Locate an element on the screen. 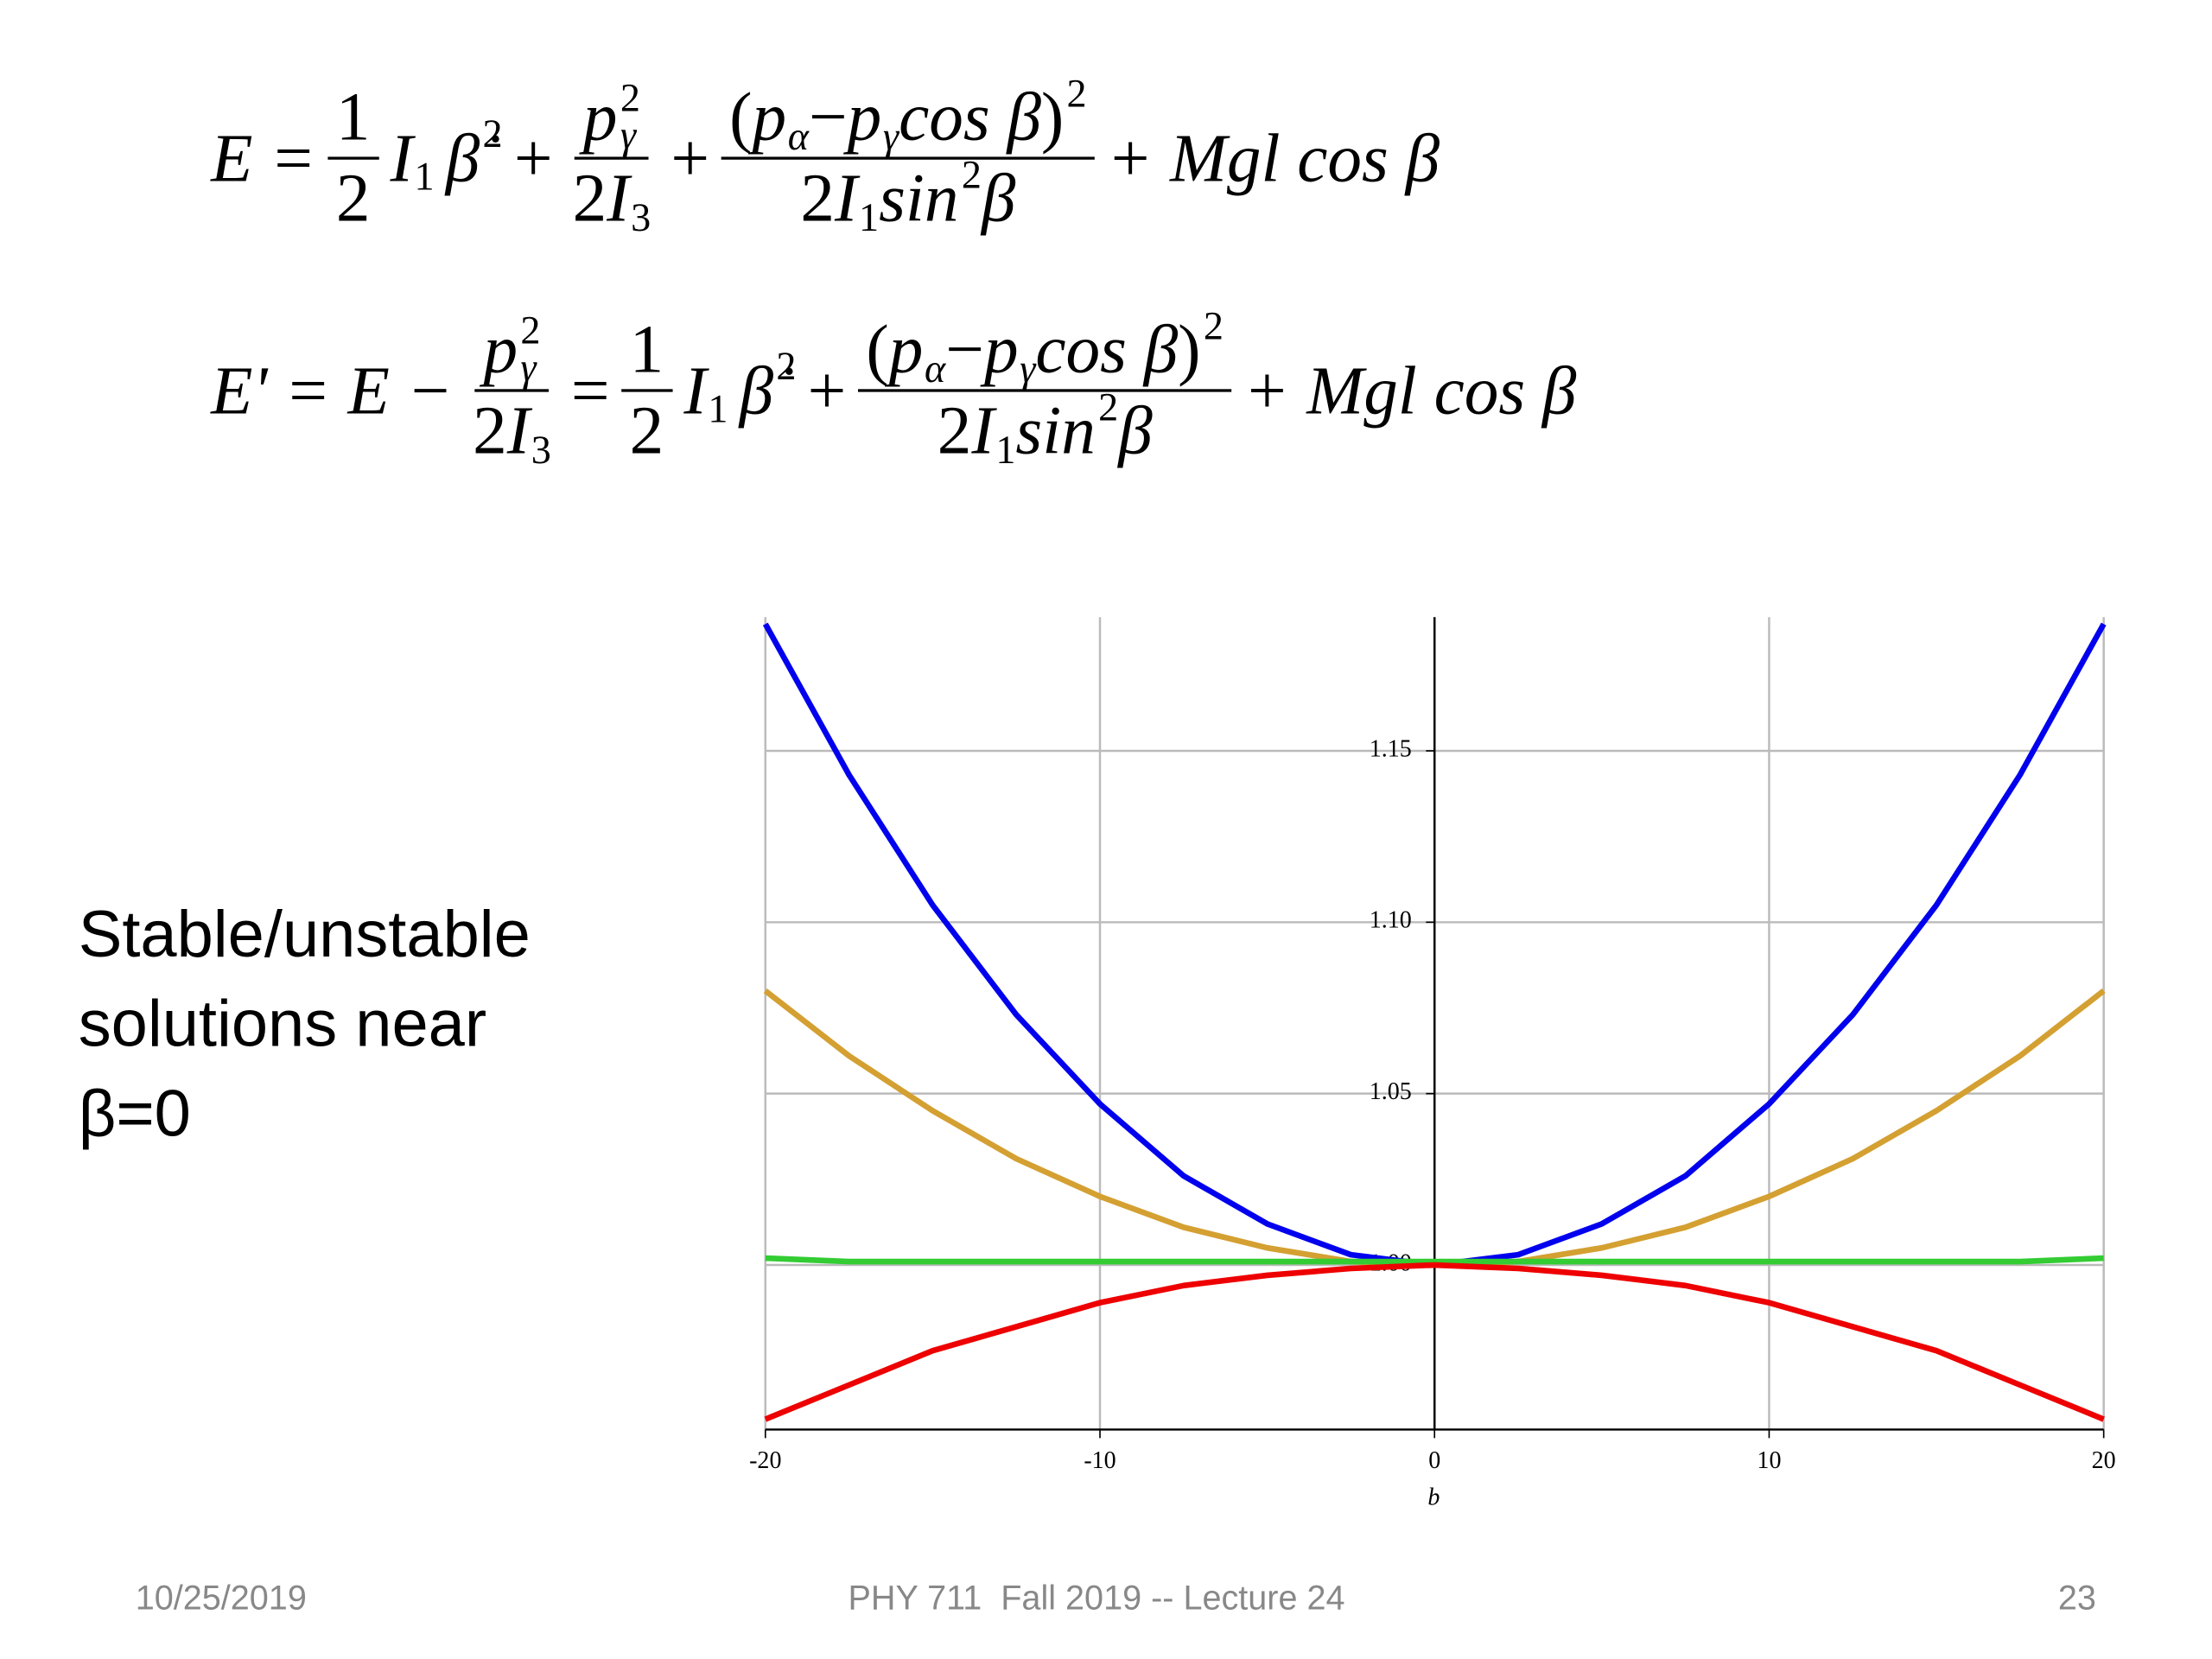  y-tick-label: 1.15 is located at coordinates (1391, 748).